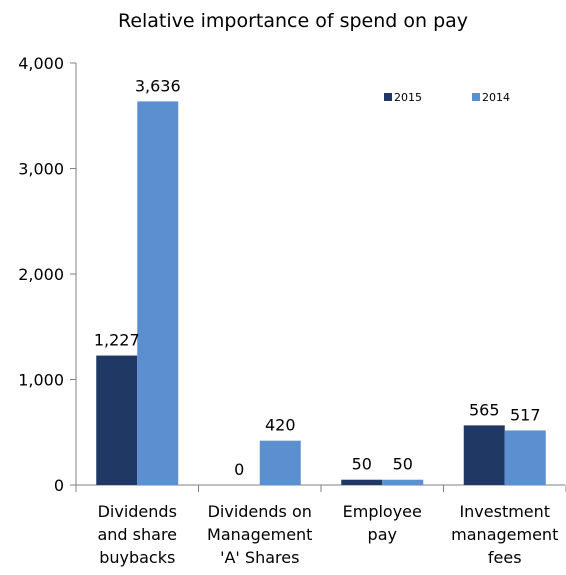  What do you see at coordinates (280, 425) in the screenshot?
I see `data-label: 420` at bounding box center [280, 425].